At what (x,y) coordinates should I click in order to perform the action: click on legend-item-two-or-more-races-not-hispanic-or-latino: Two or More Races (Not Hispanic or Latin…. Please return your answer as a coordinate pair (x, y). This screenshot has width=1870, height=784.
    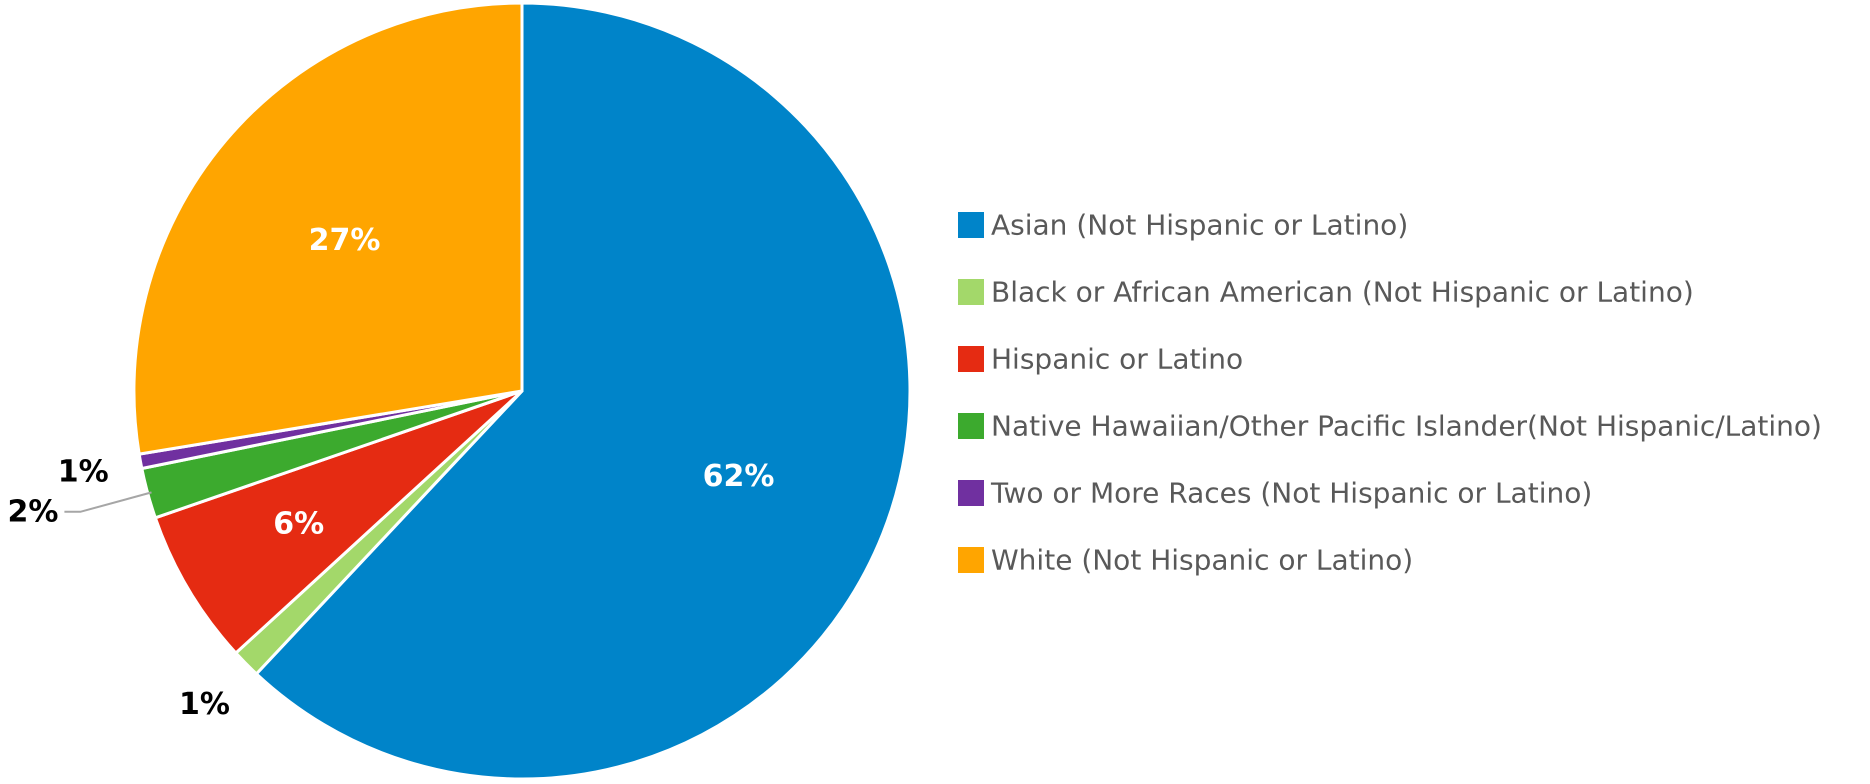
    Looking at the image, I should click on (1275, 493).